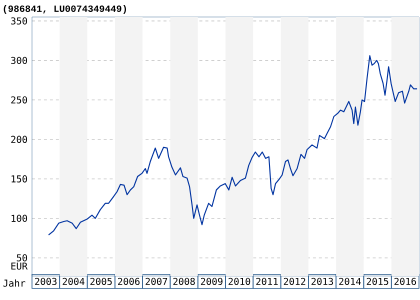  What do you see at coordinates (46, 282) in the screenshot?
I see `x-tick-label: 2003` at bounding box center [46, 282].